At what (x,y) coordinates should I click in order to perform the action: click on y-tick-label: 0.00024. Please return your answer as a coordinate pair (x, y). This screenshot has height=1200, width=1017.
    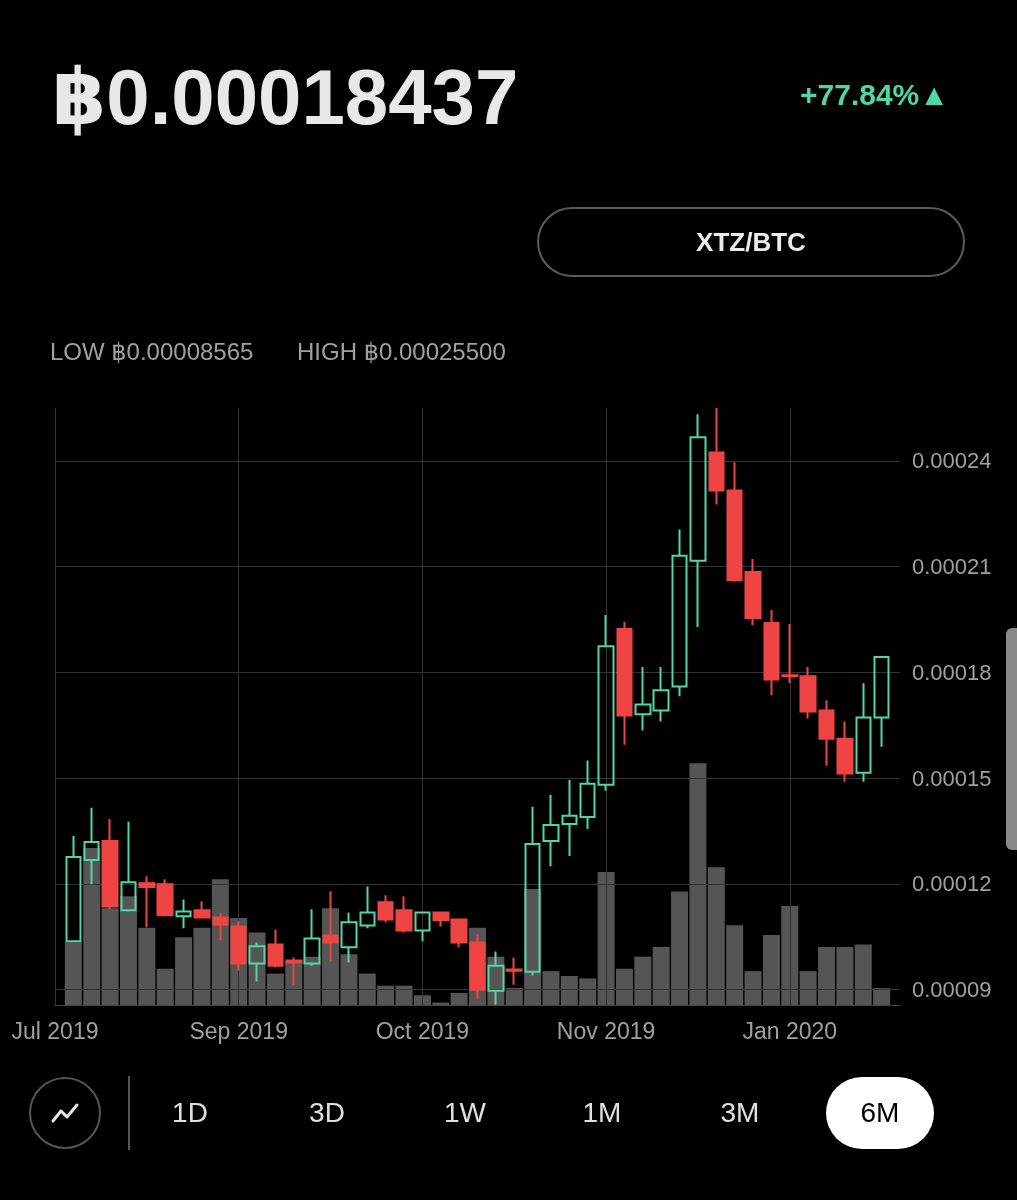
    Looking at the image, I should click on (952, 461).